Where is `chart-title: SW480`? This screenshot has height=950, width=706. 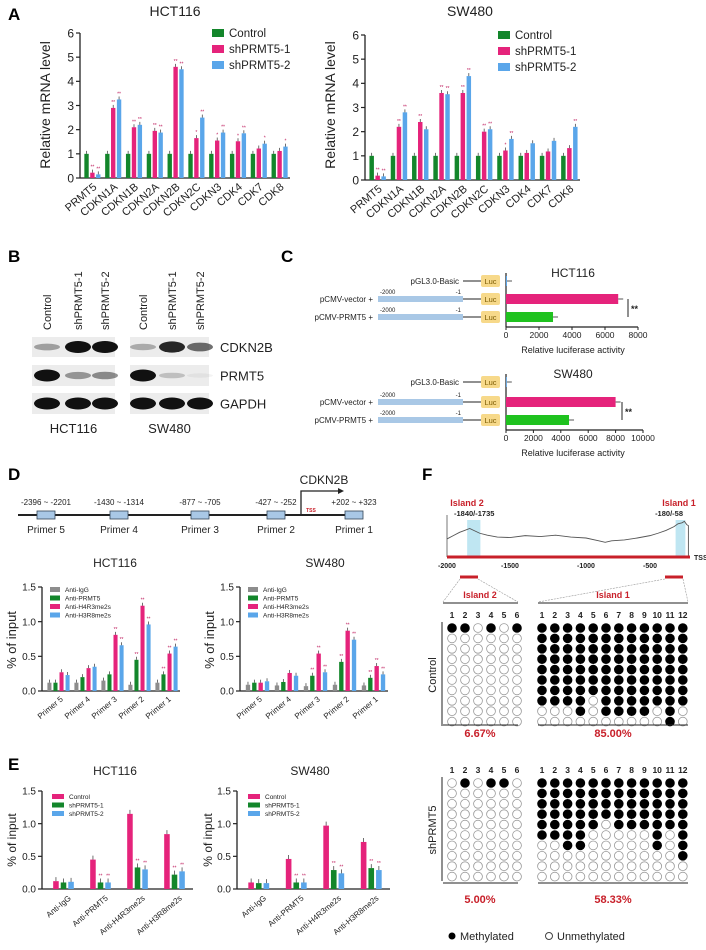 chart-title: SW480 is located at coordinates (310, 771).